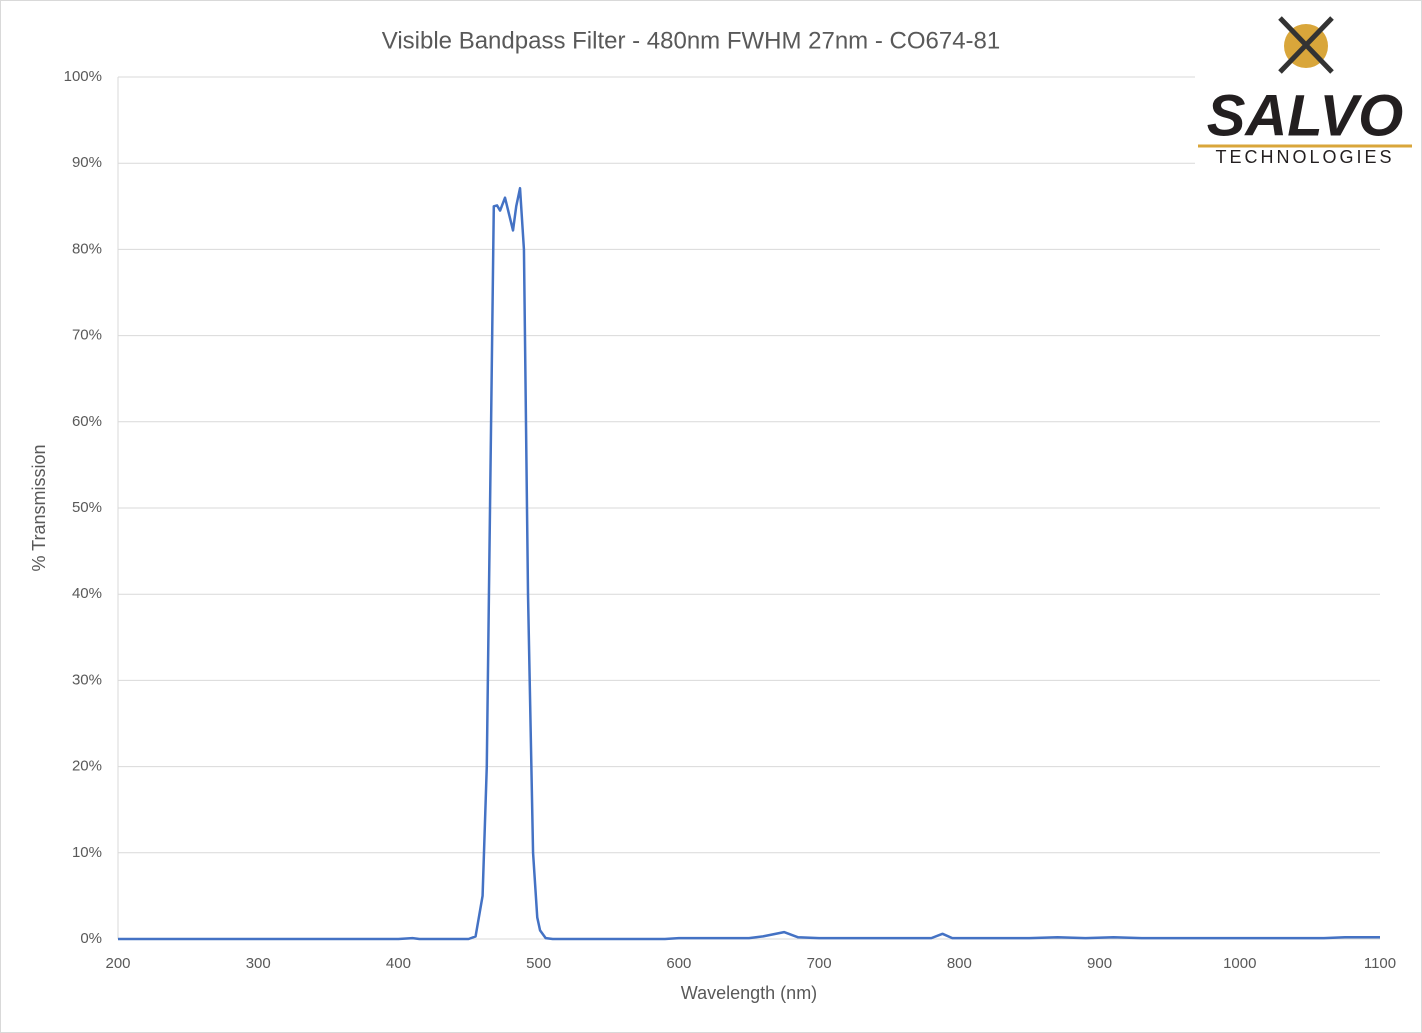 This screenshot has width=1422, height=1033. I want to click on y-tick-label: 0%, so click(91, 938).